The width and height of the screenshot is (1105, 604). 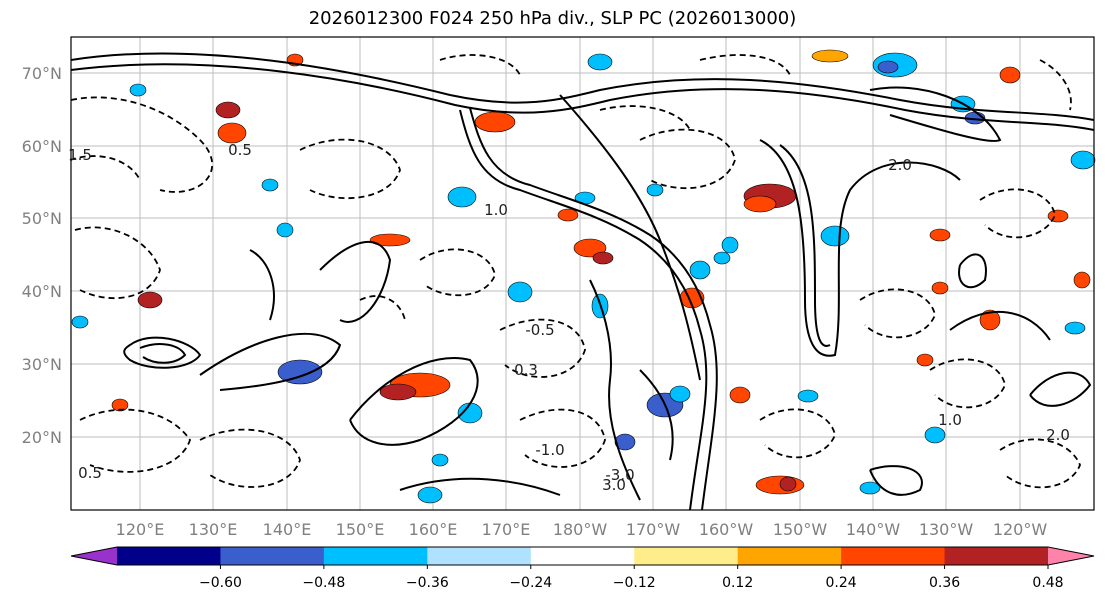 I want to click on lon-label: 160°W, so click(x=726, y=529).